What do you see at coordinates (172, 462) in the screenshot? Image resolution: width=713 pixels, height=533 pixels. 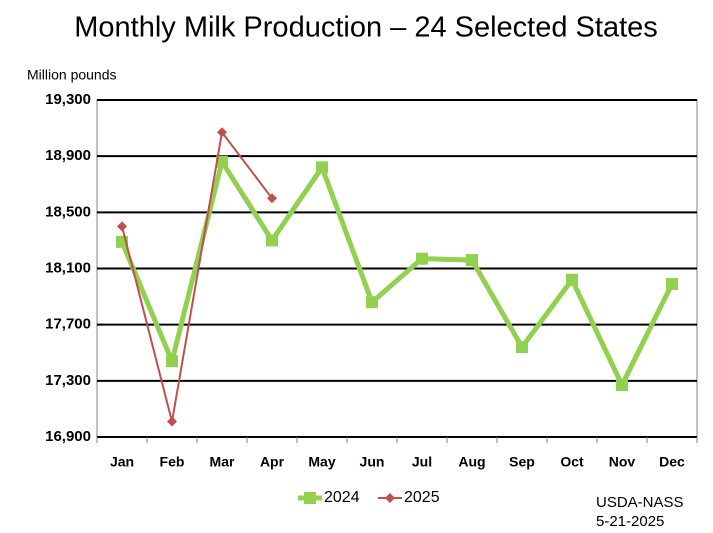 I see `x-tick-label: Feb` at bounding box center [172, 462].